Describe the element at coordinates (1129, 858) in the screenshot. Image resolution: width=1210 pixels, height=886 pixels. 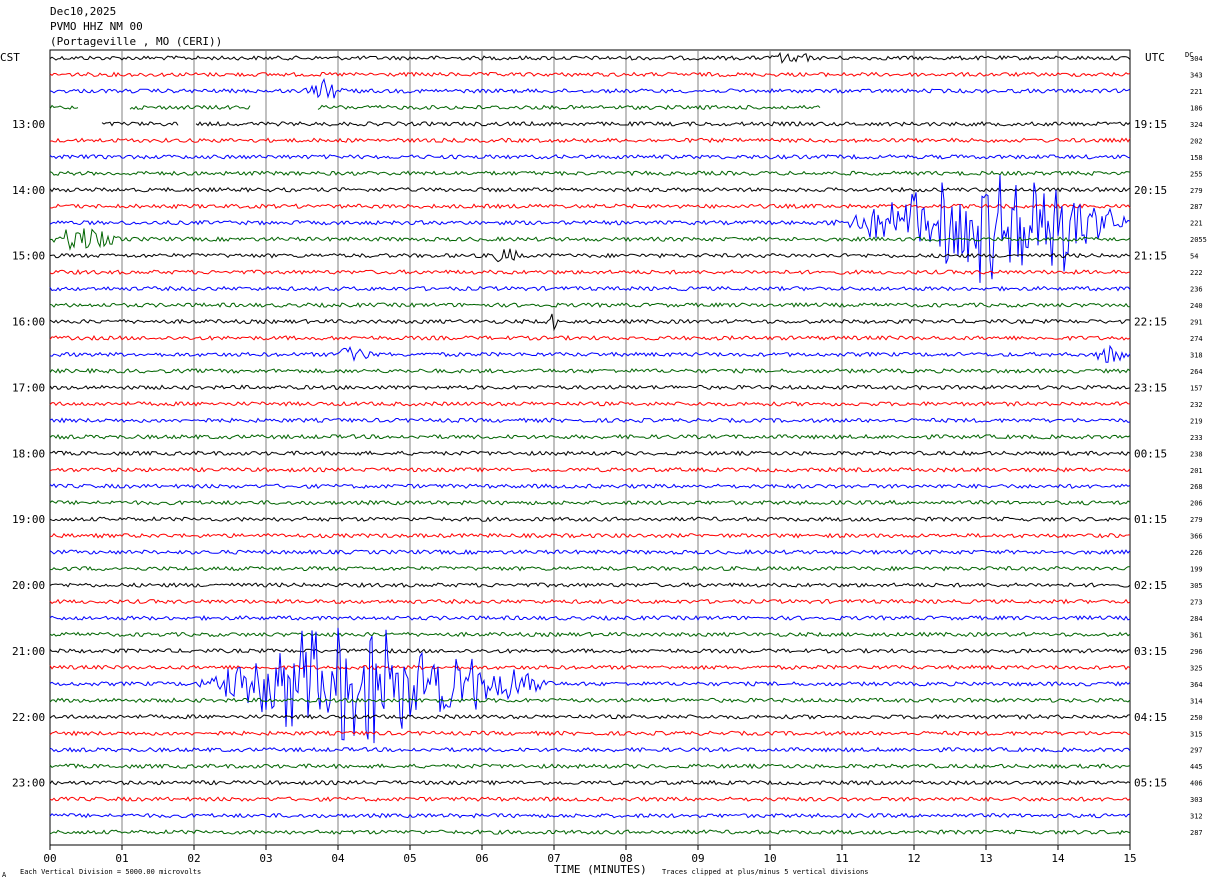
I see `x-tick-label: 15` at that location.